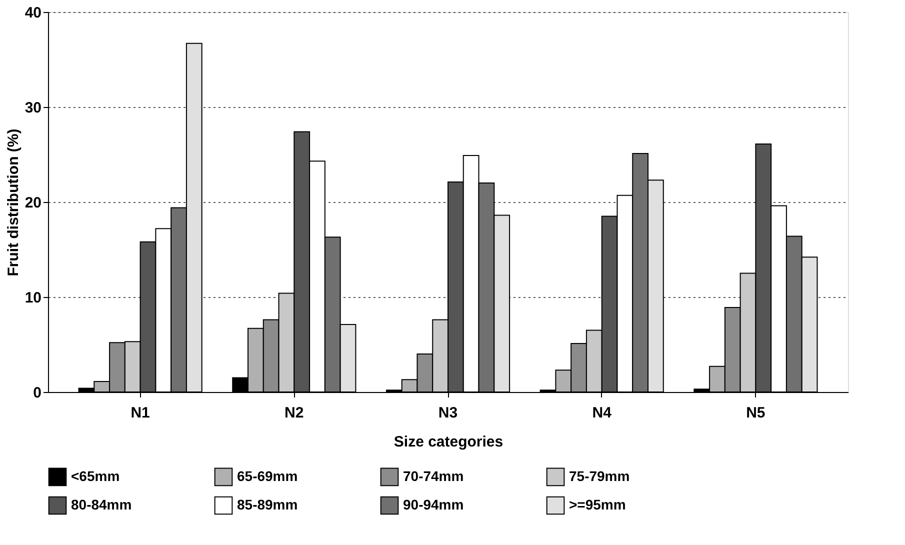 The image size is (905, 545). I want to click on legend-label: 80-84mm, so click(101, 504).